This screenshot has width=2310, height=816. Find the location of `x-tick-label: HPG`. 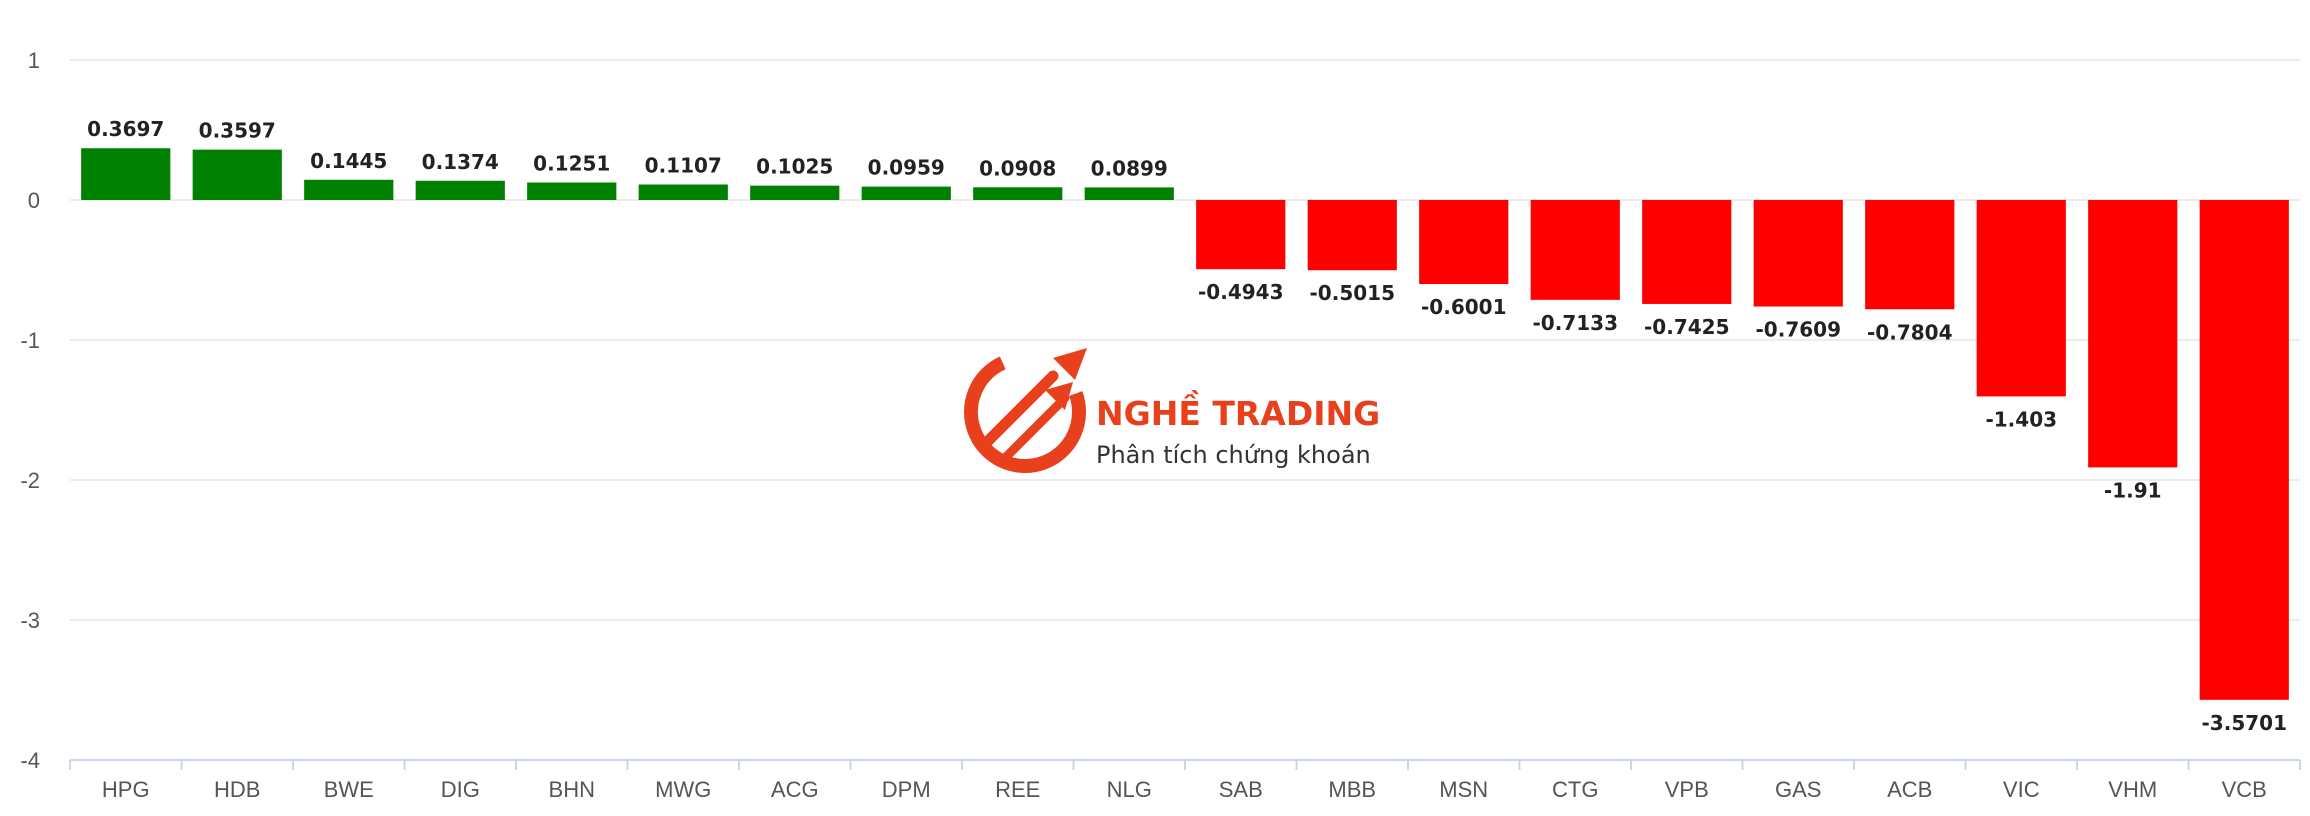

x-tick-label: HPG is located at coordinates (126, 789).